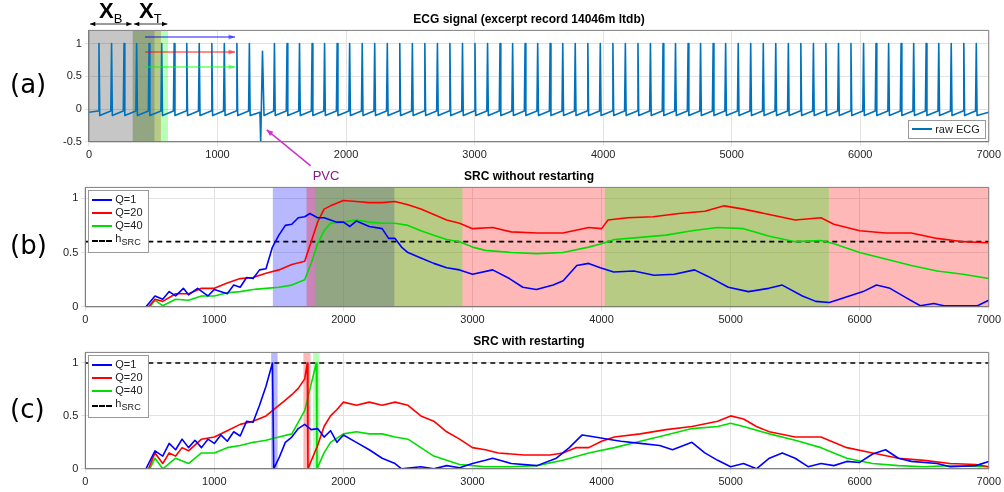 The height and width of the screenshot is (492, 1004). What do you see at coordinates (529, 18) in the screenshot?
I see `chart-title: ECG signal (excerpt record 14046m ltdb)` at bounding box center [529, 18].